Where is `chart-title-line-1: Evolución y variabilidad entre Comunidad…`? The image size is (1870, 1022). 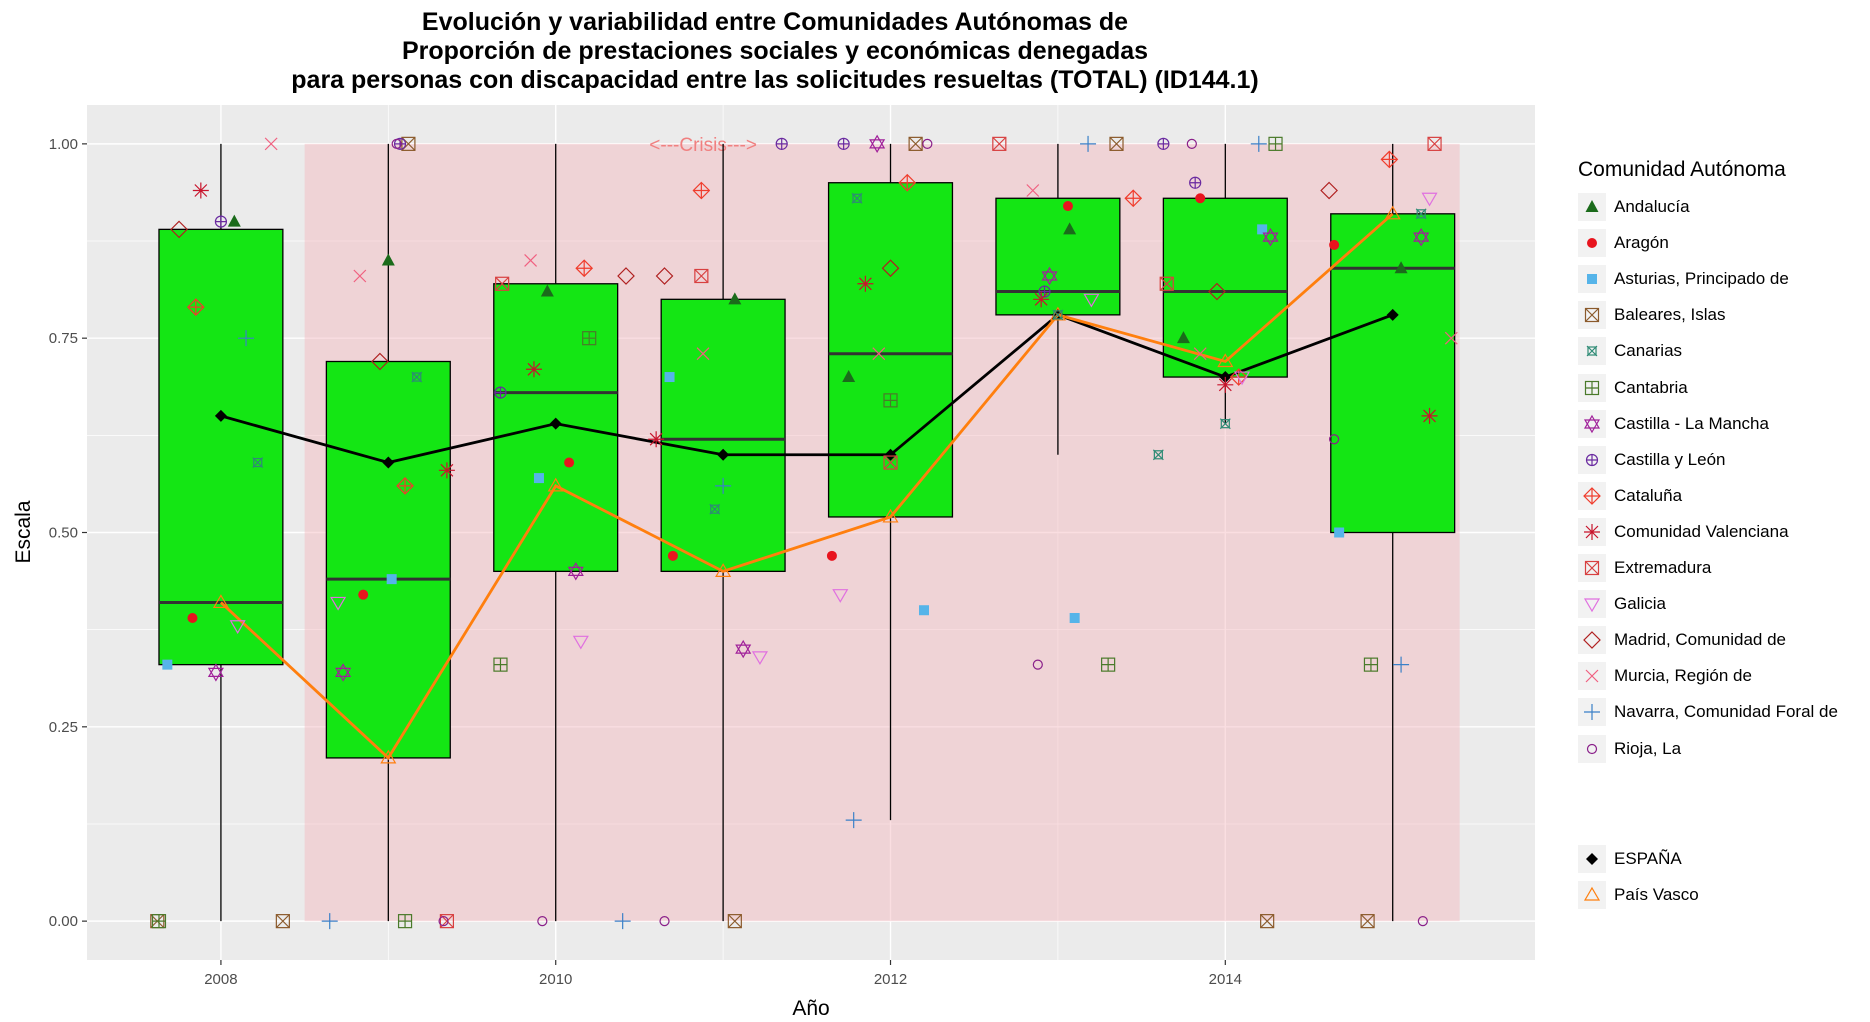
chart-title-line-1: Evolución y variabilidad entre Comunidad… is located at coordinates (775, 22).